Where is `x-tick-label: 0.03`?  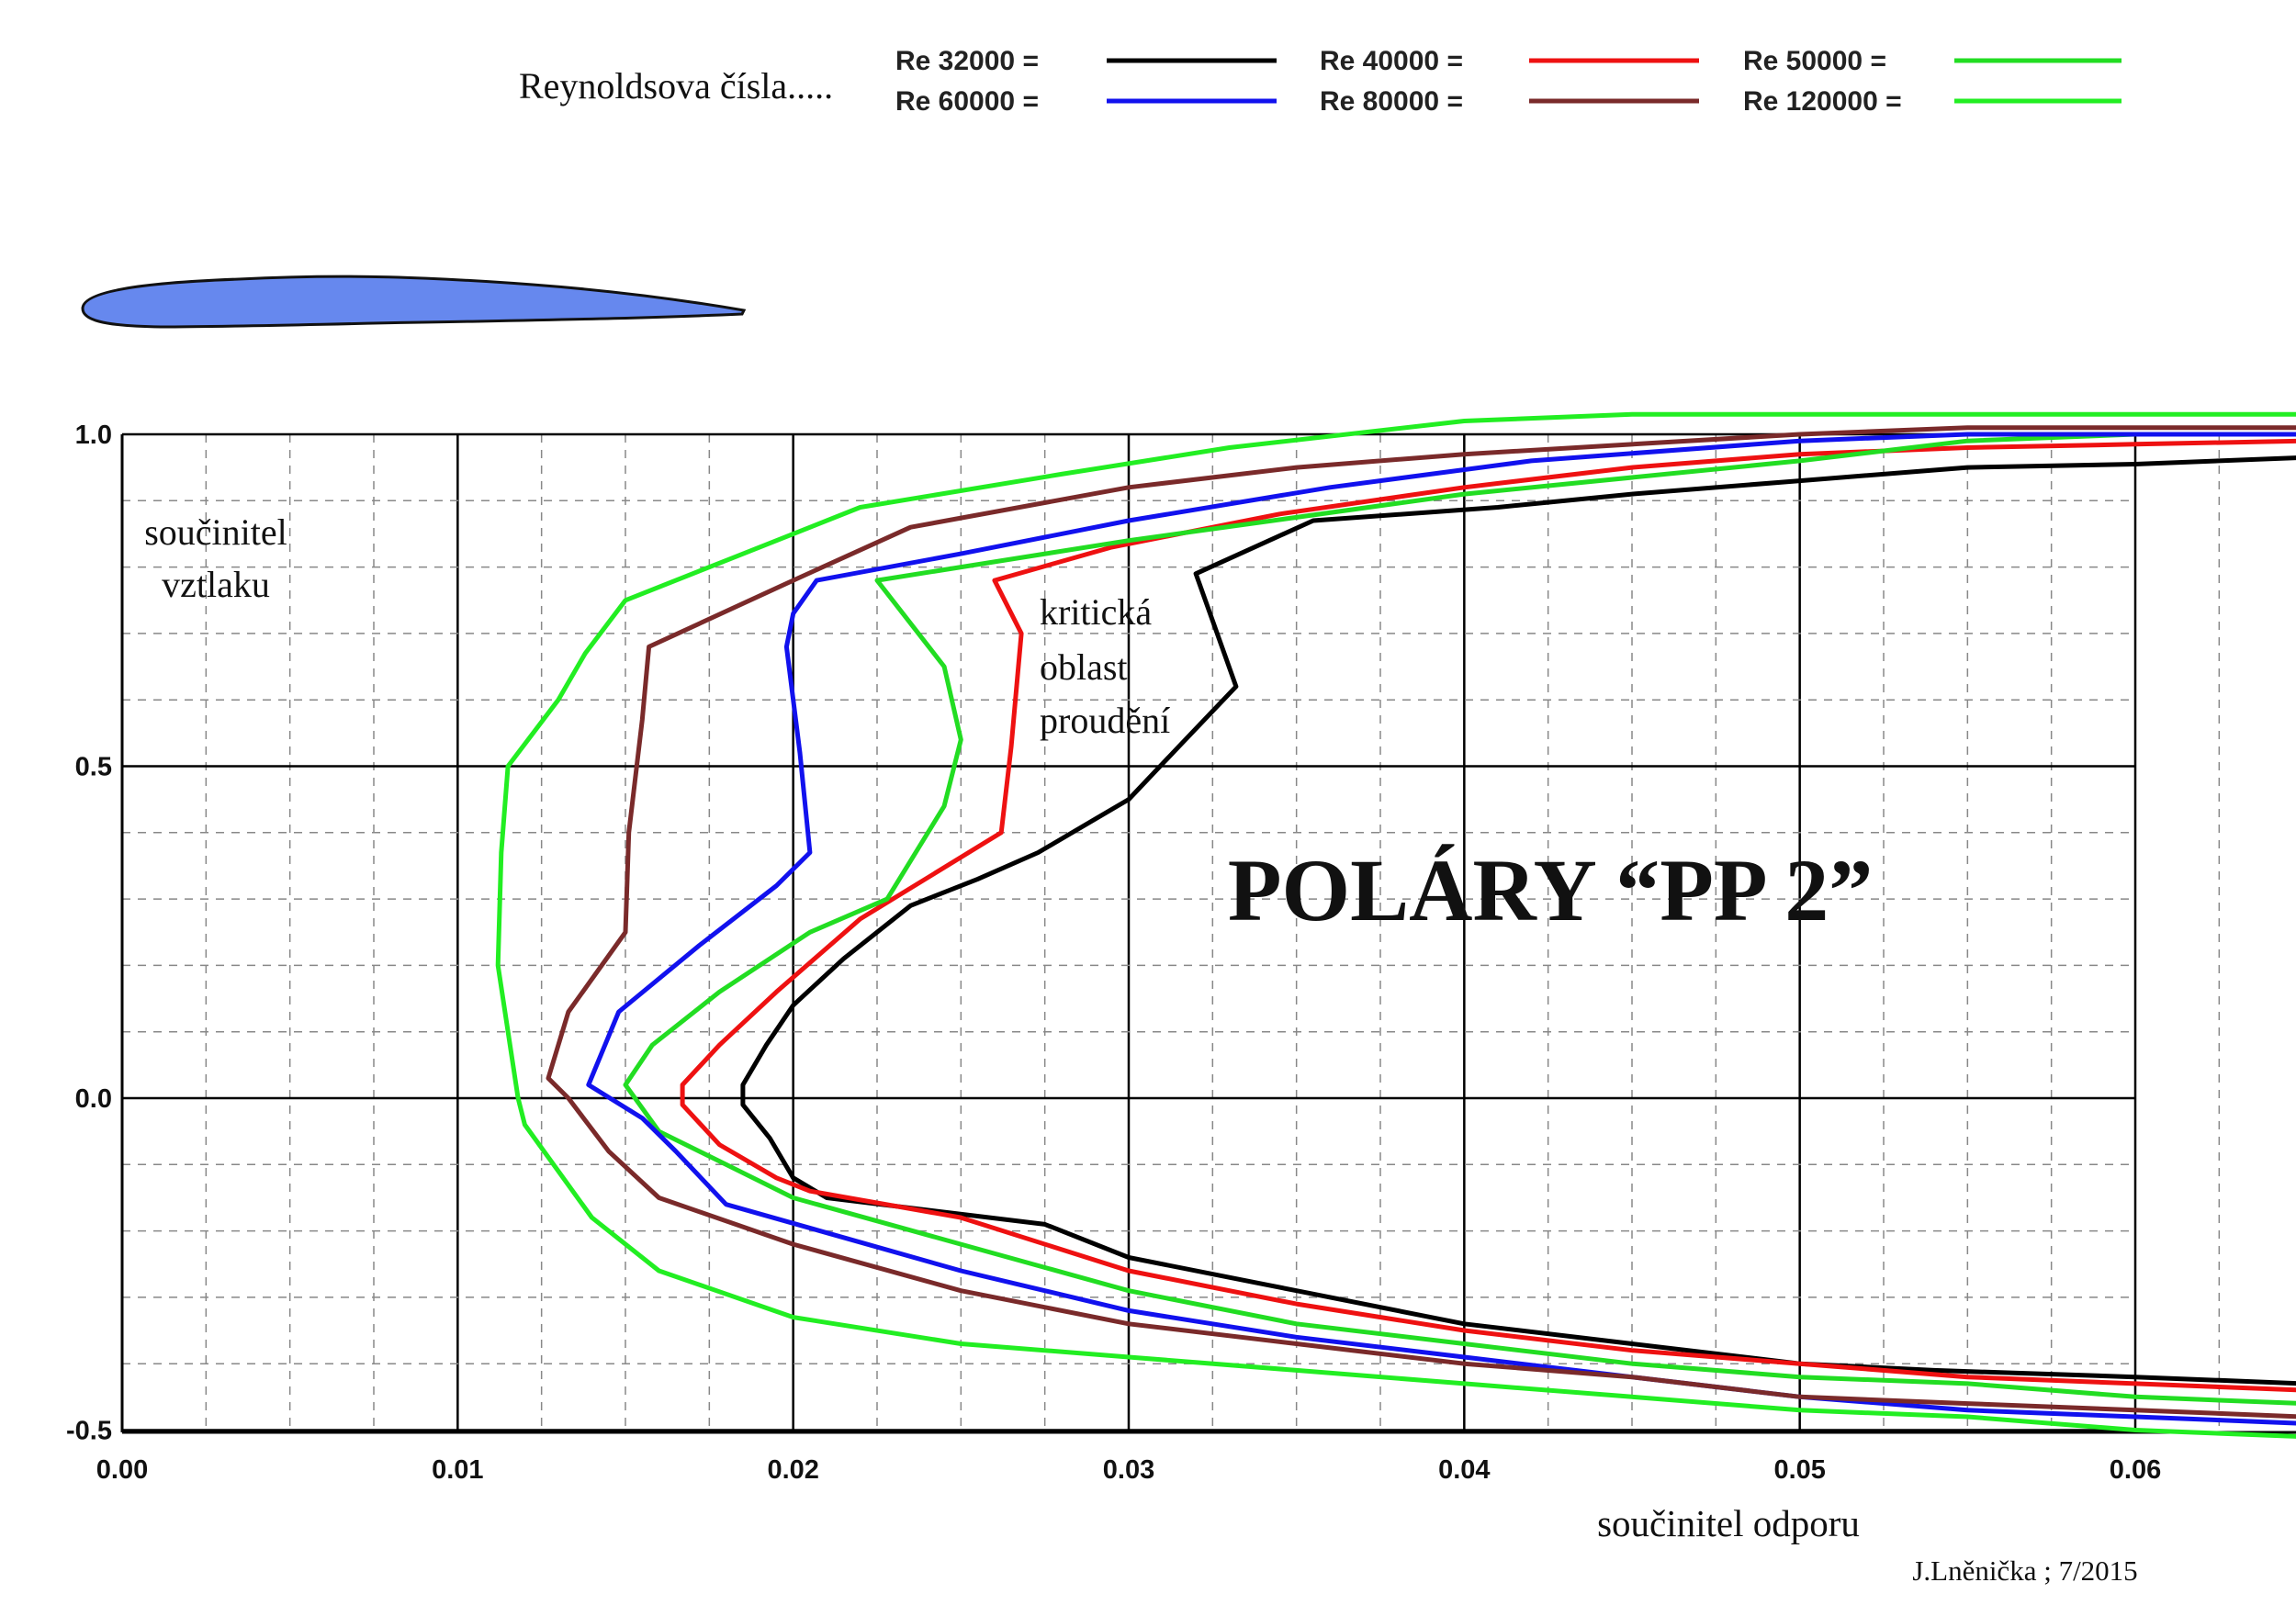 x-tick-label: 0.03 is located at coordinates (1128, 1470).